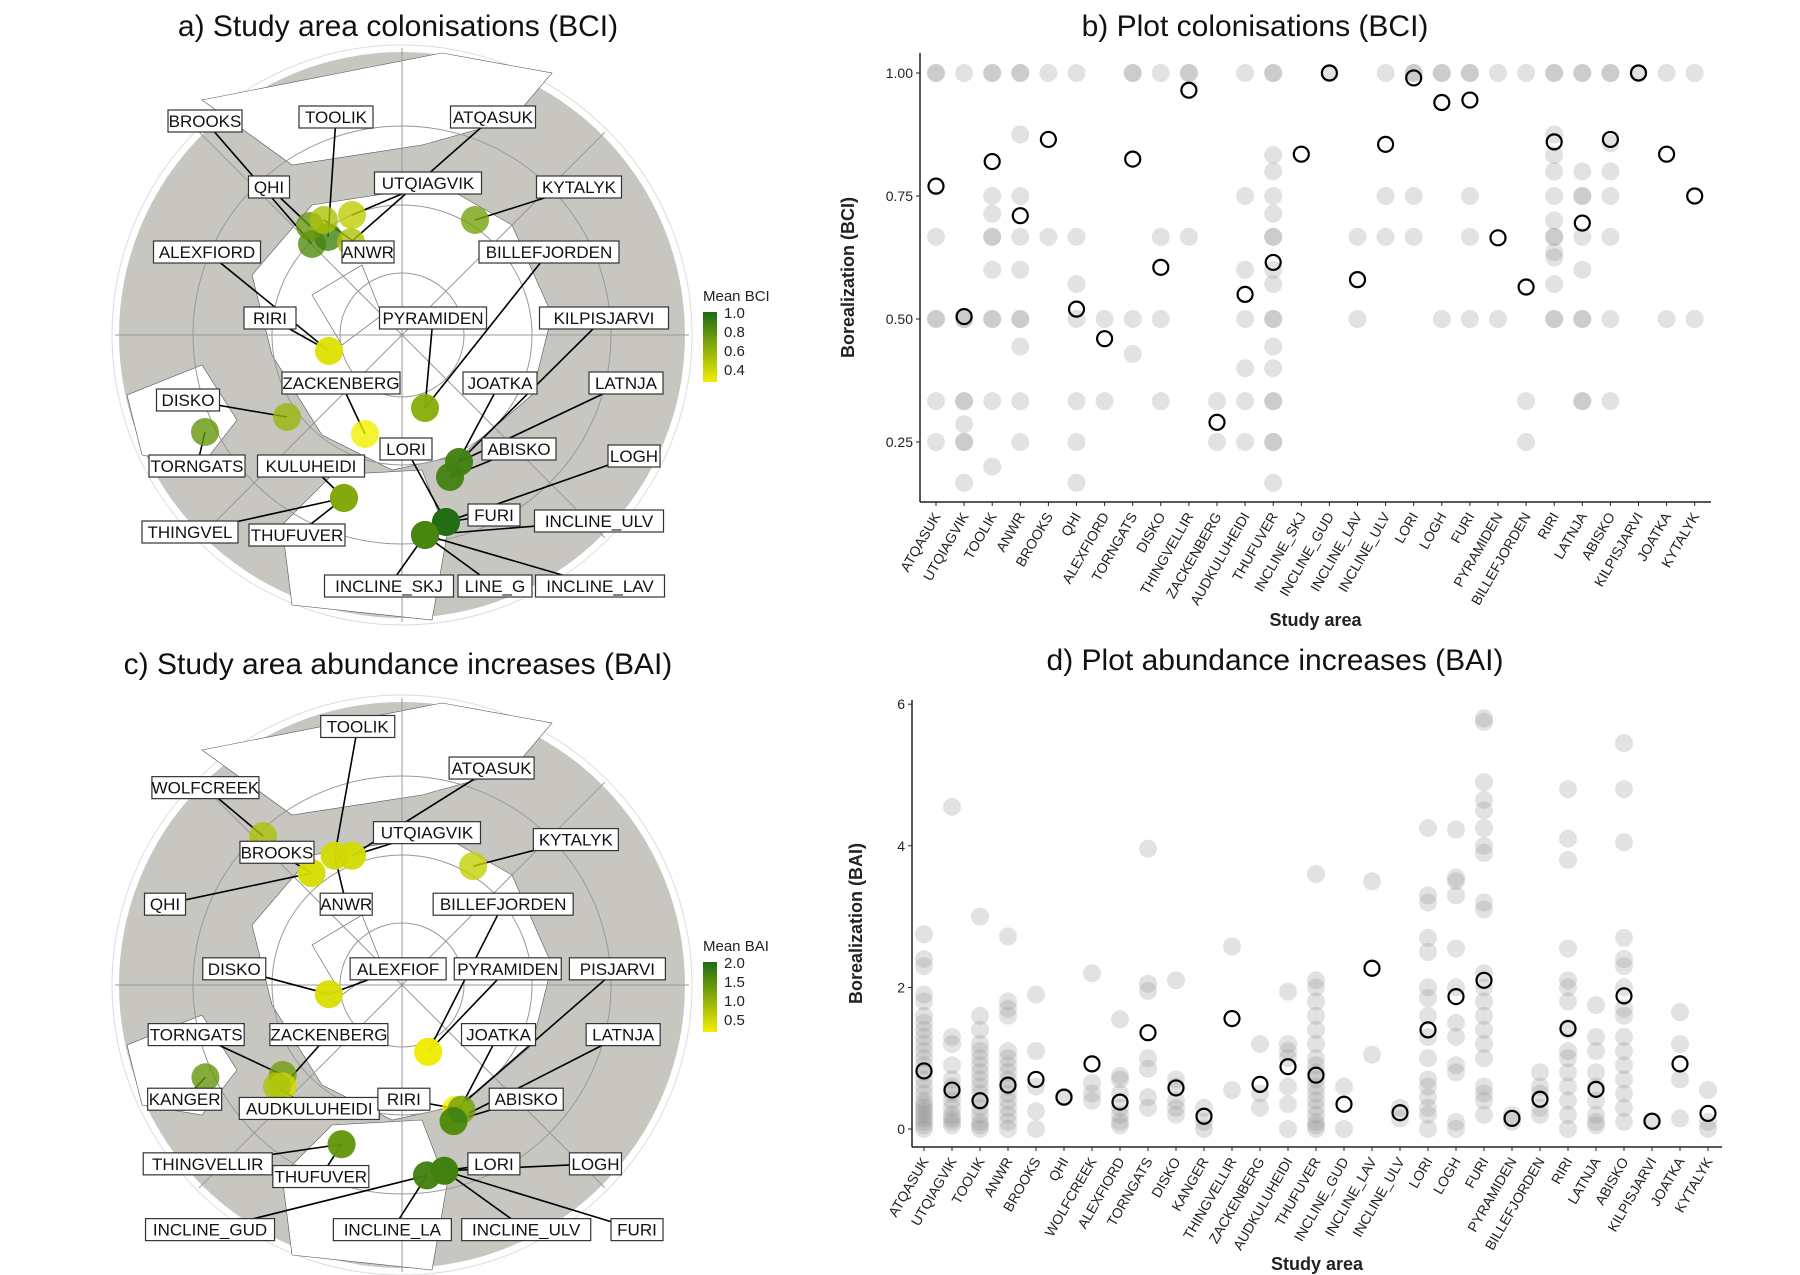 The height and width of the screenshot is (1275, 1800). What do you see at coordinates (311, 466) in the screenshot?
I see `site-label: KULUHEIDI` at bounding box center [311, 466].